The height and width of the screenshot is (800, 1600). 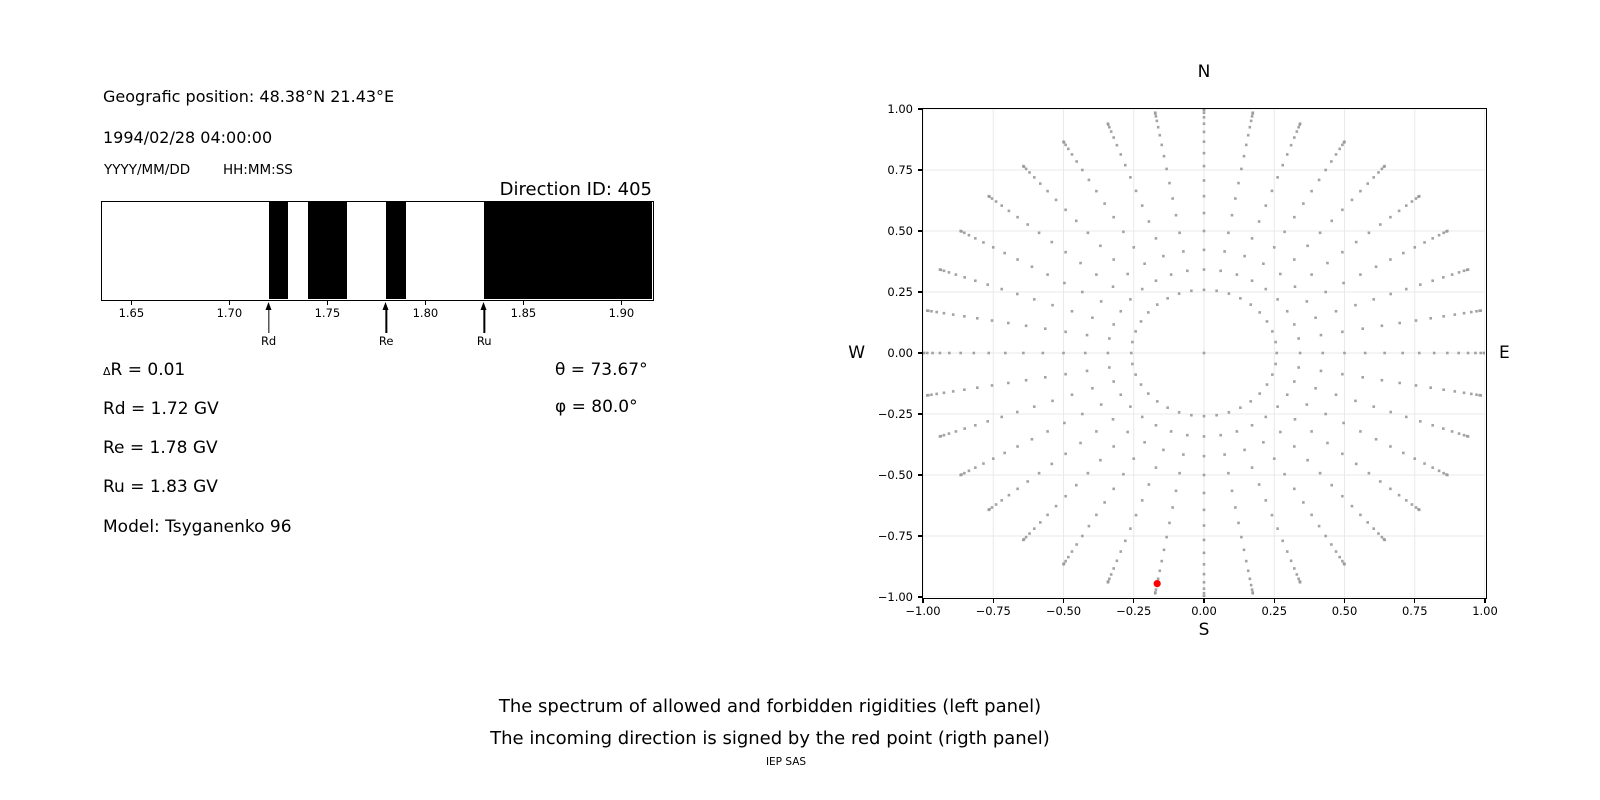 What do you see at coordinates (596, 407) in the screenshot?
I see `azimuth-angle-value: φ = 80.0°` at bounding box center [596, 407].